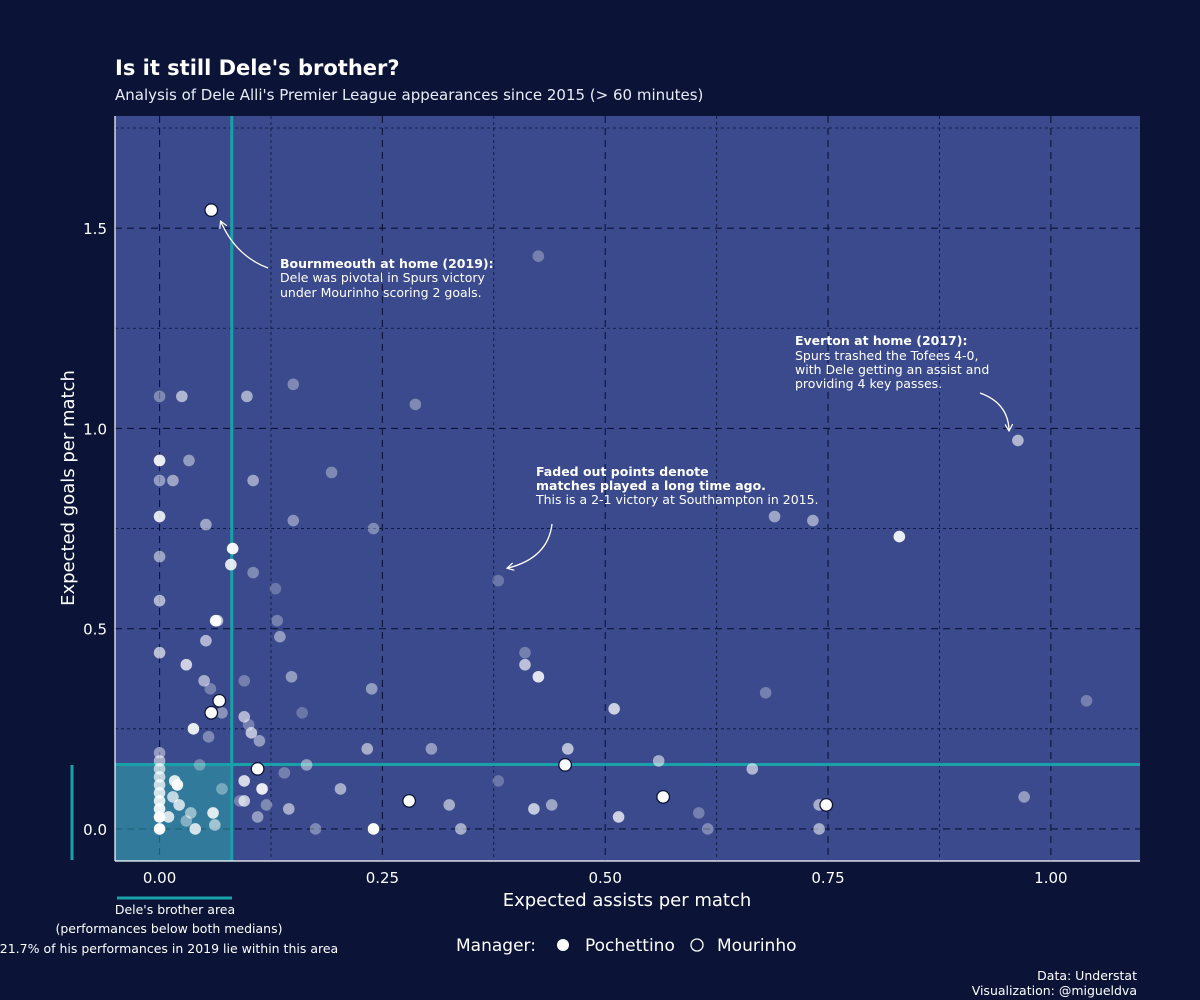 This screenshot has width=1200, height=1000. I want to click on legend-mourinho-label: Mourinho, so click(757, 946).